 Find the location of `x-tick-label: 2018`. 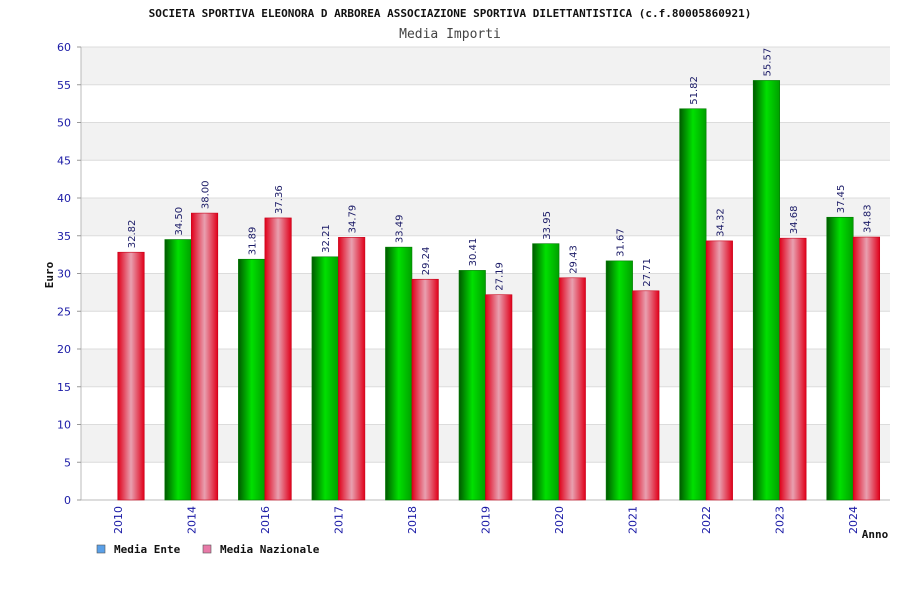

x-tick-label: 2018 is located at coordinates (412, 520).